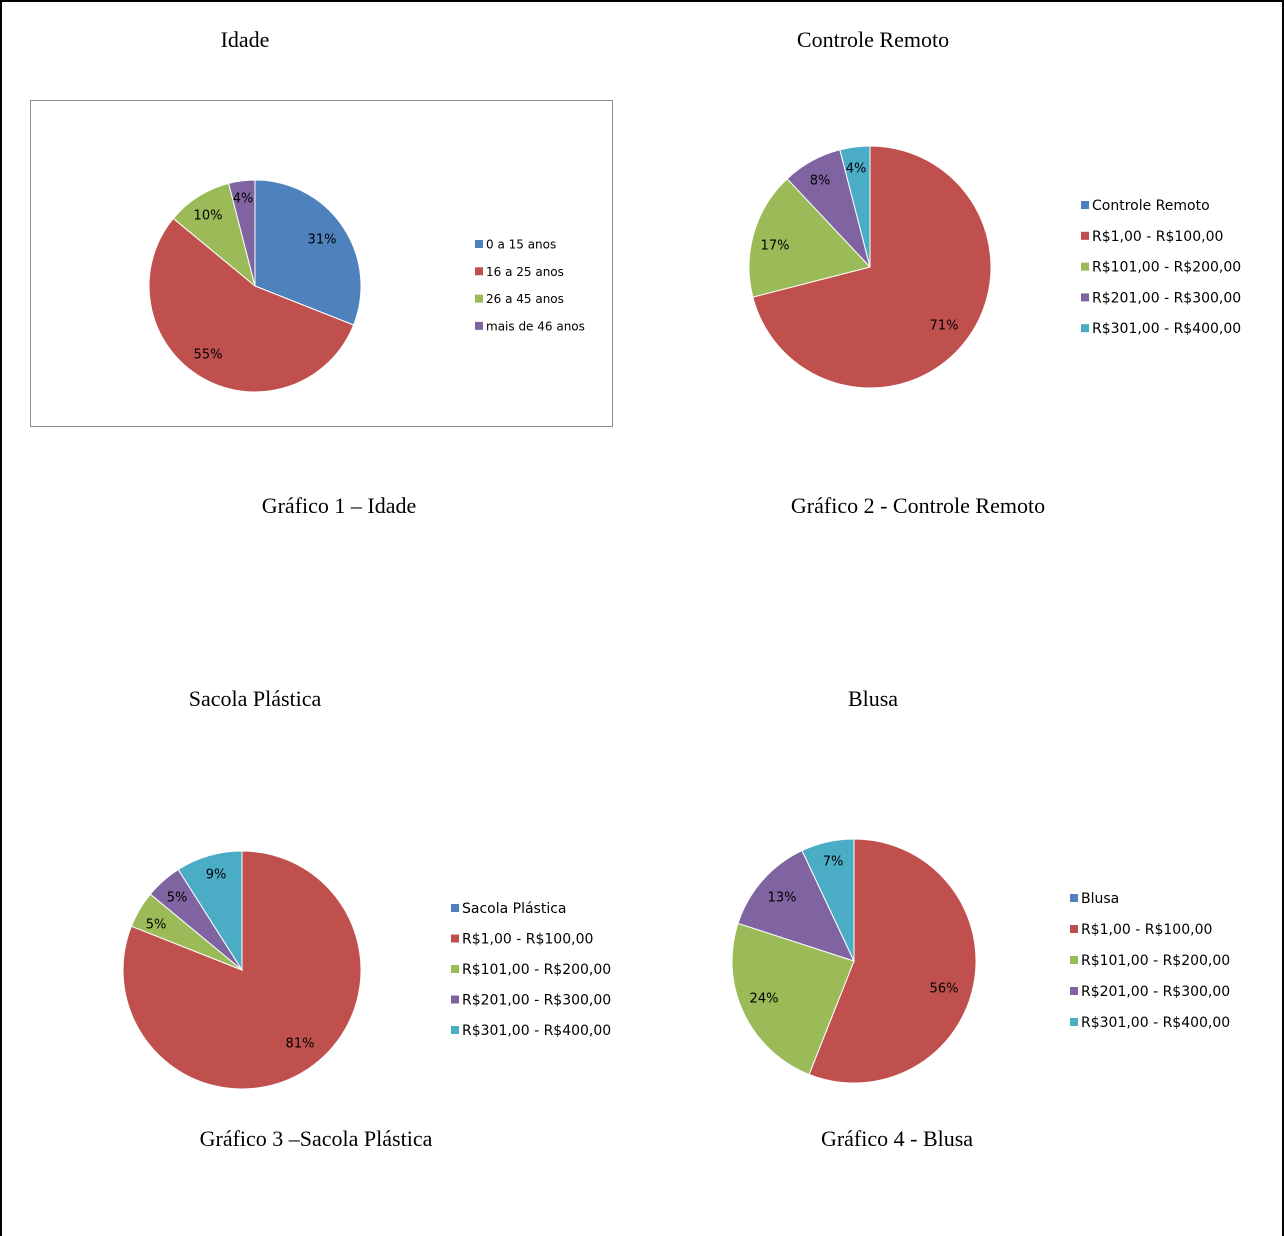 This screenshot has height=1236, width=1284. Describe the element at coordinates (1166, 298) in the screenshot. I see `chart-2-legend-item: R$201,00 - R$300,00` at that location.